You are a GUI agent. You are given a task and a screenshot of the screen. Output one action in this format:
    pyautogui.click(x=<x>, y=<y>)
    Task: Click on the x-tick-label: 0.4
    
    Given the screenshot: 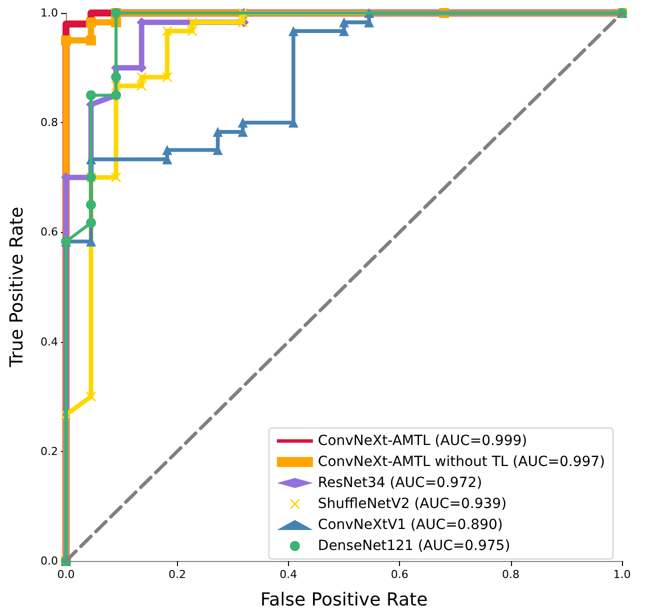 What is the action you would take?
    pyautogui.click(x=289, y=574)
    